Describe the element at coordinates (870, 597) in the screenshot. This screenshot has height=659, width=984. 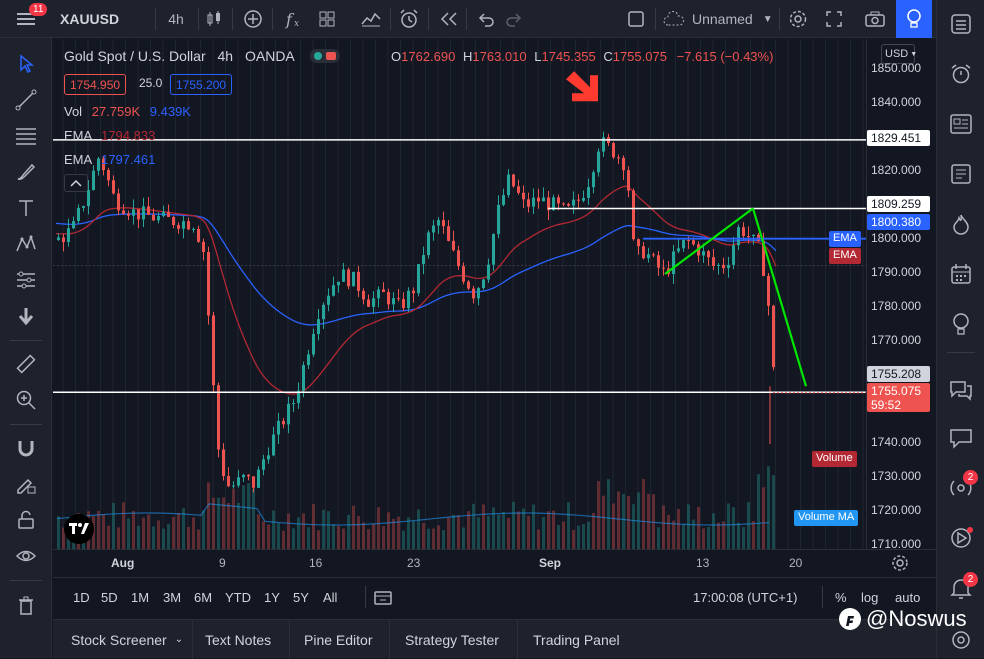
I see `log-scale-toggle: log` at that location.